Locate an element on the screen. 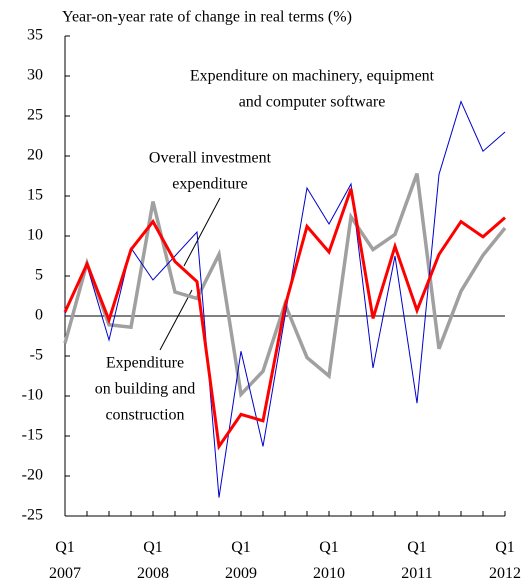 Image resolution: width=528 pixels, height=585 pixels. y-tick-label: 30 is located at coordinates (35, 75).